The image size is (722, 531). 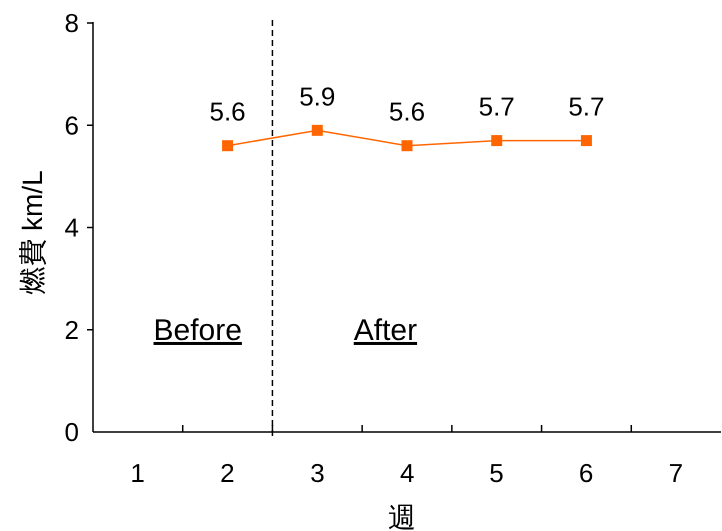 I want to click on y-tick-label: 4, so click(x=71, y=227).